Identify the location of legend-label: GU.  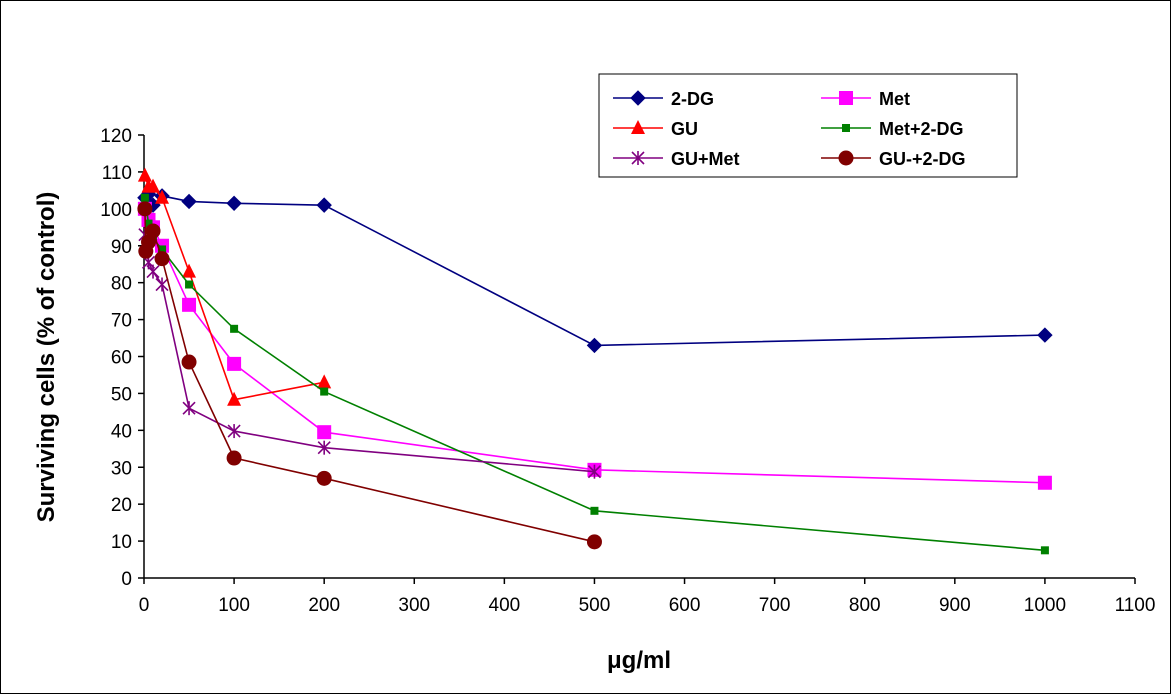
(684, 129).